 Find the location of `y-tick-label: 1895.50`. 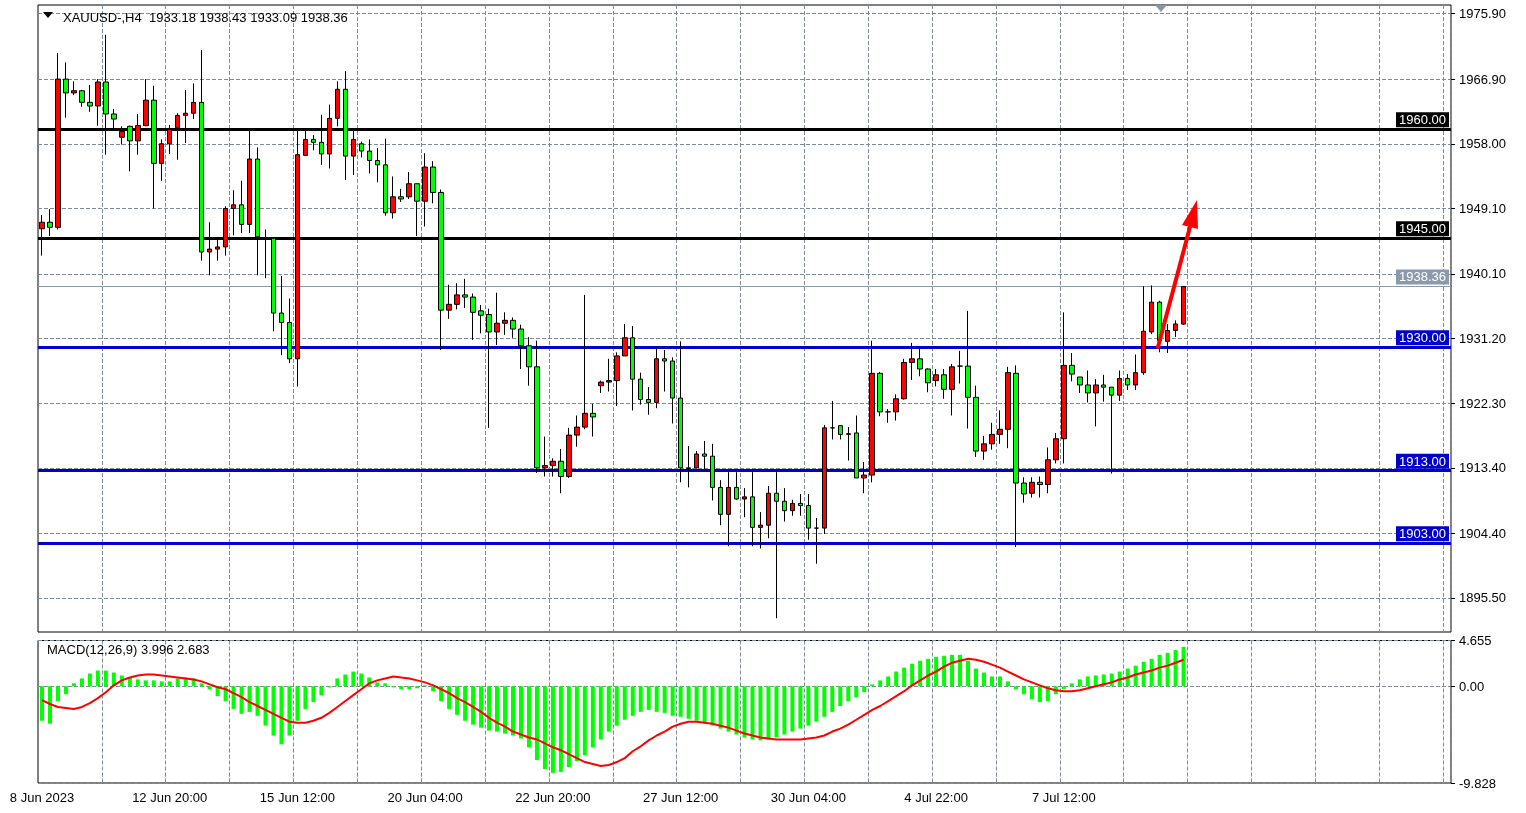

y-tick-label: 1895.50 is located at coordinates (1482, 598).